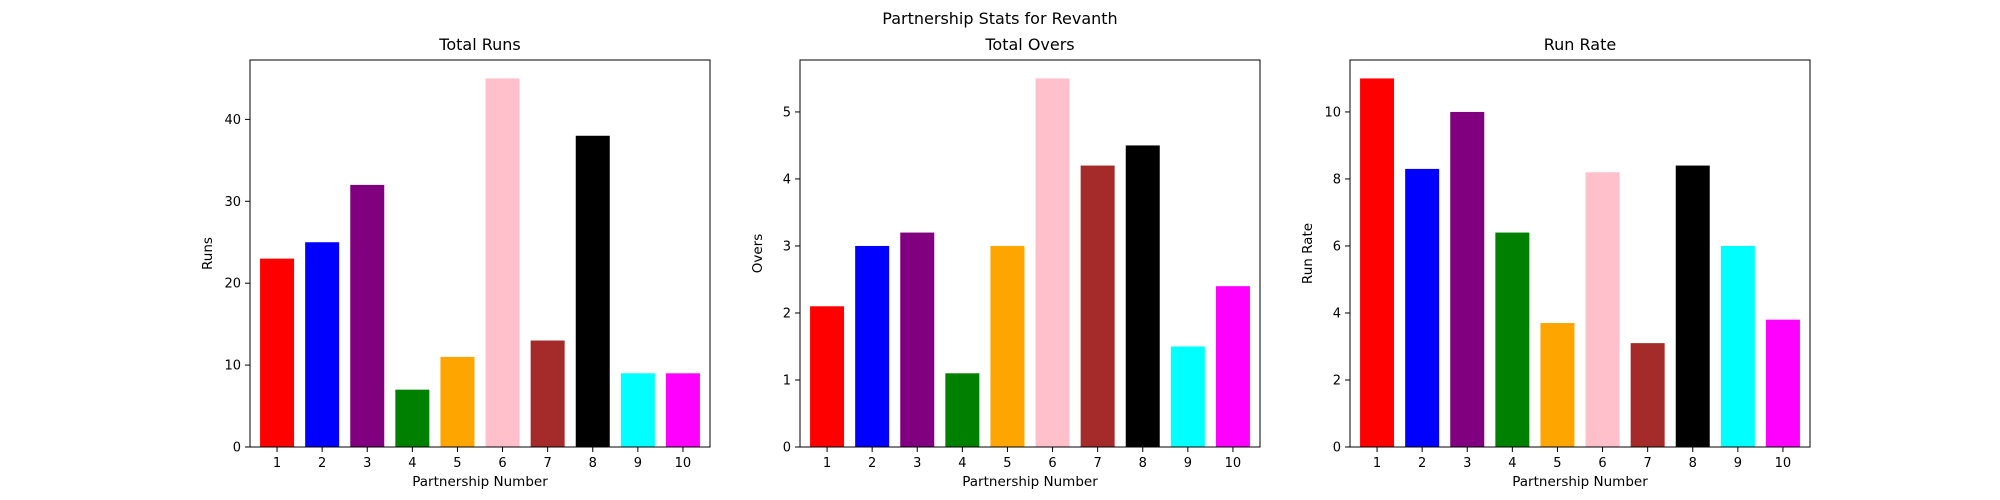  What do you see at coordinates (917, 463) in the screenshot?
I see `x-tick-label-total-overs-3: 3` at bounding box center [917, 463].